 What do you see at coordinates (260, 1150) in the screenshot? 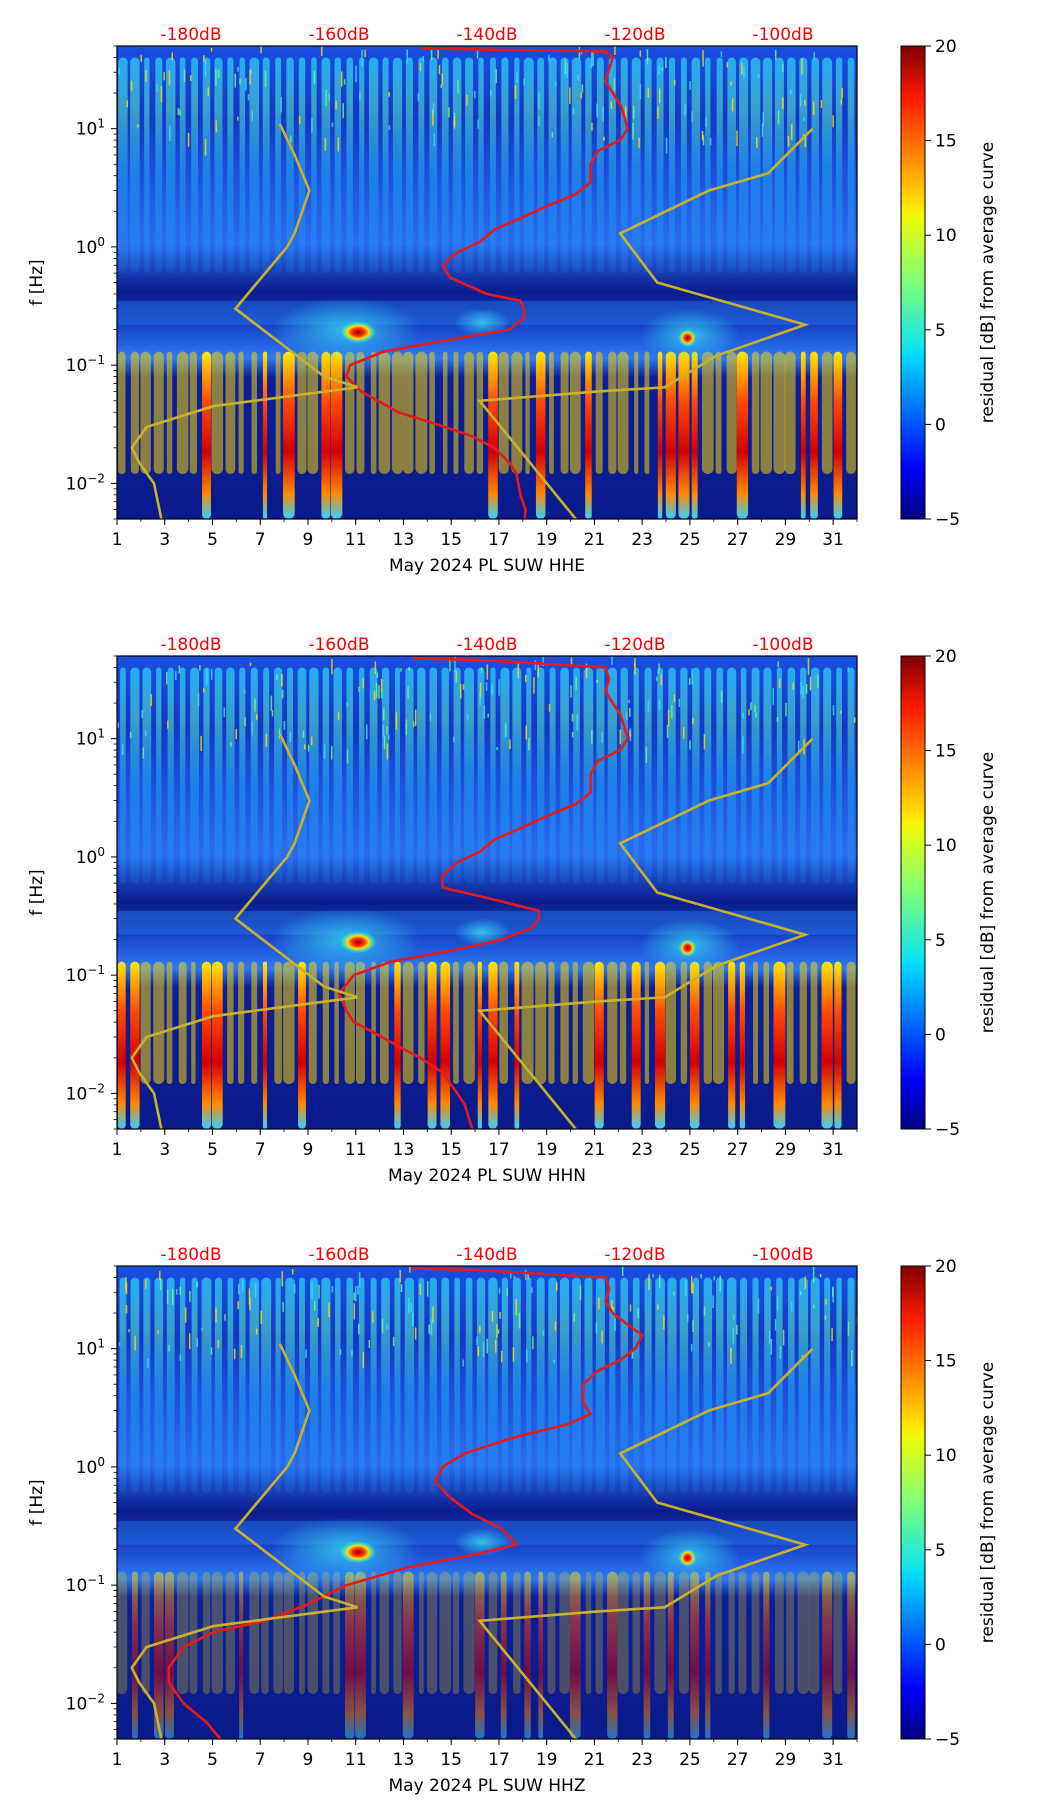
I see `x-tick-label: 7` at bounding box center [260, 1150].